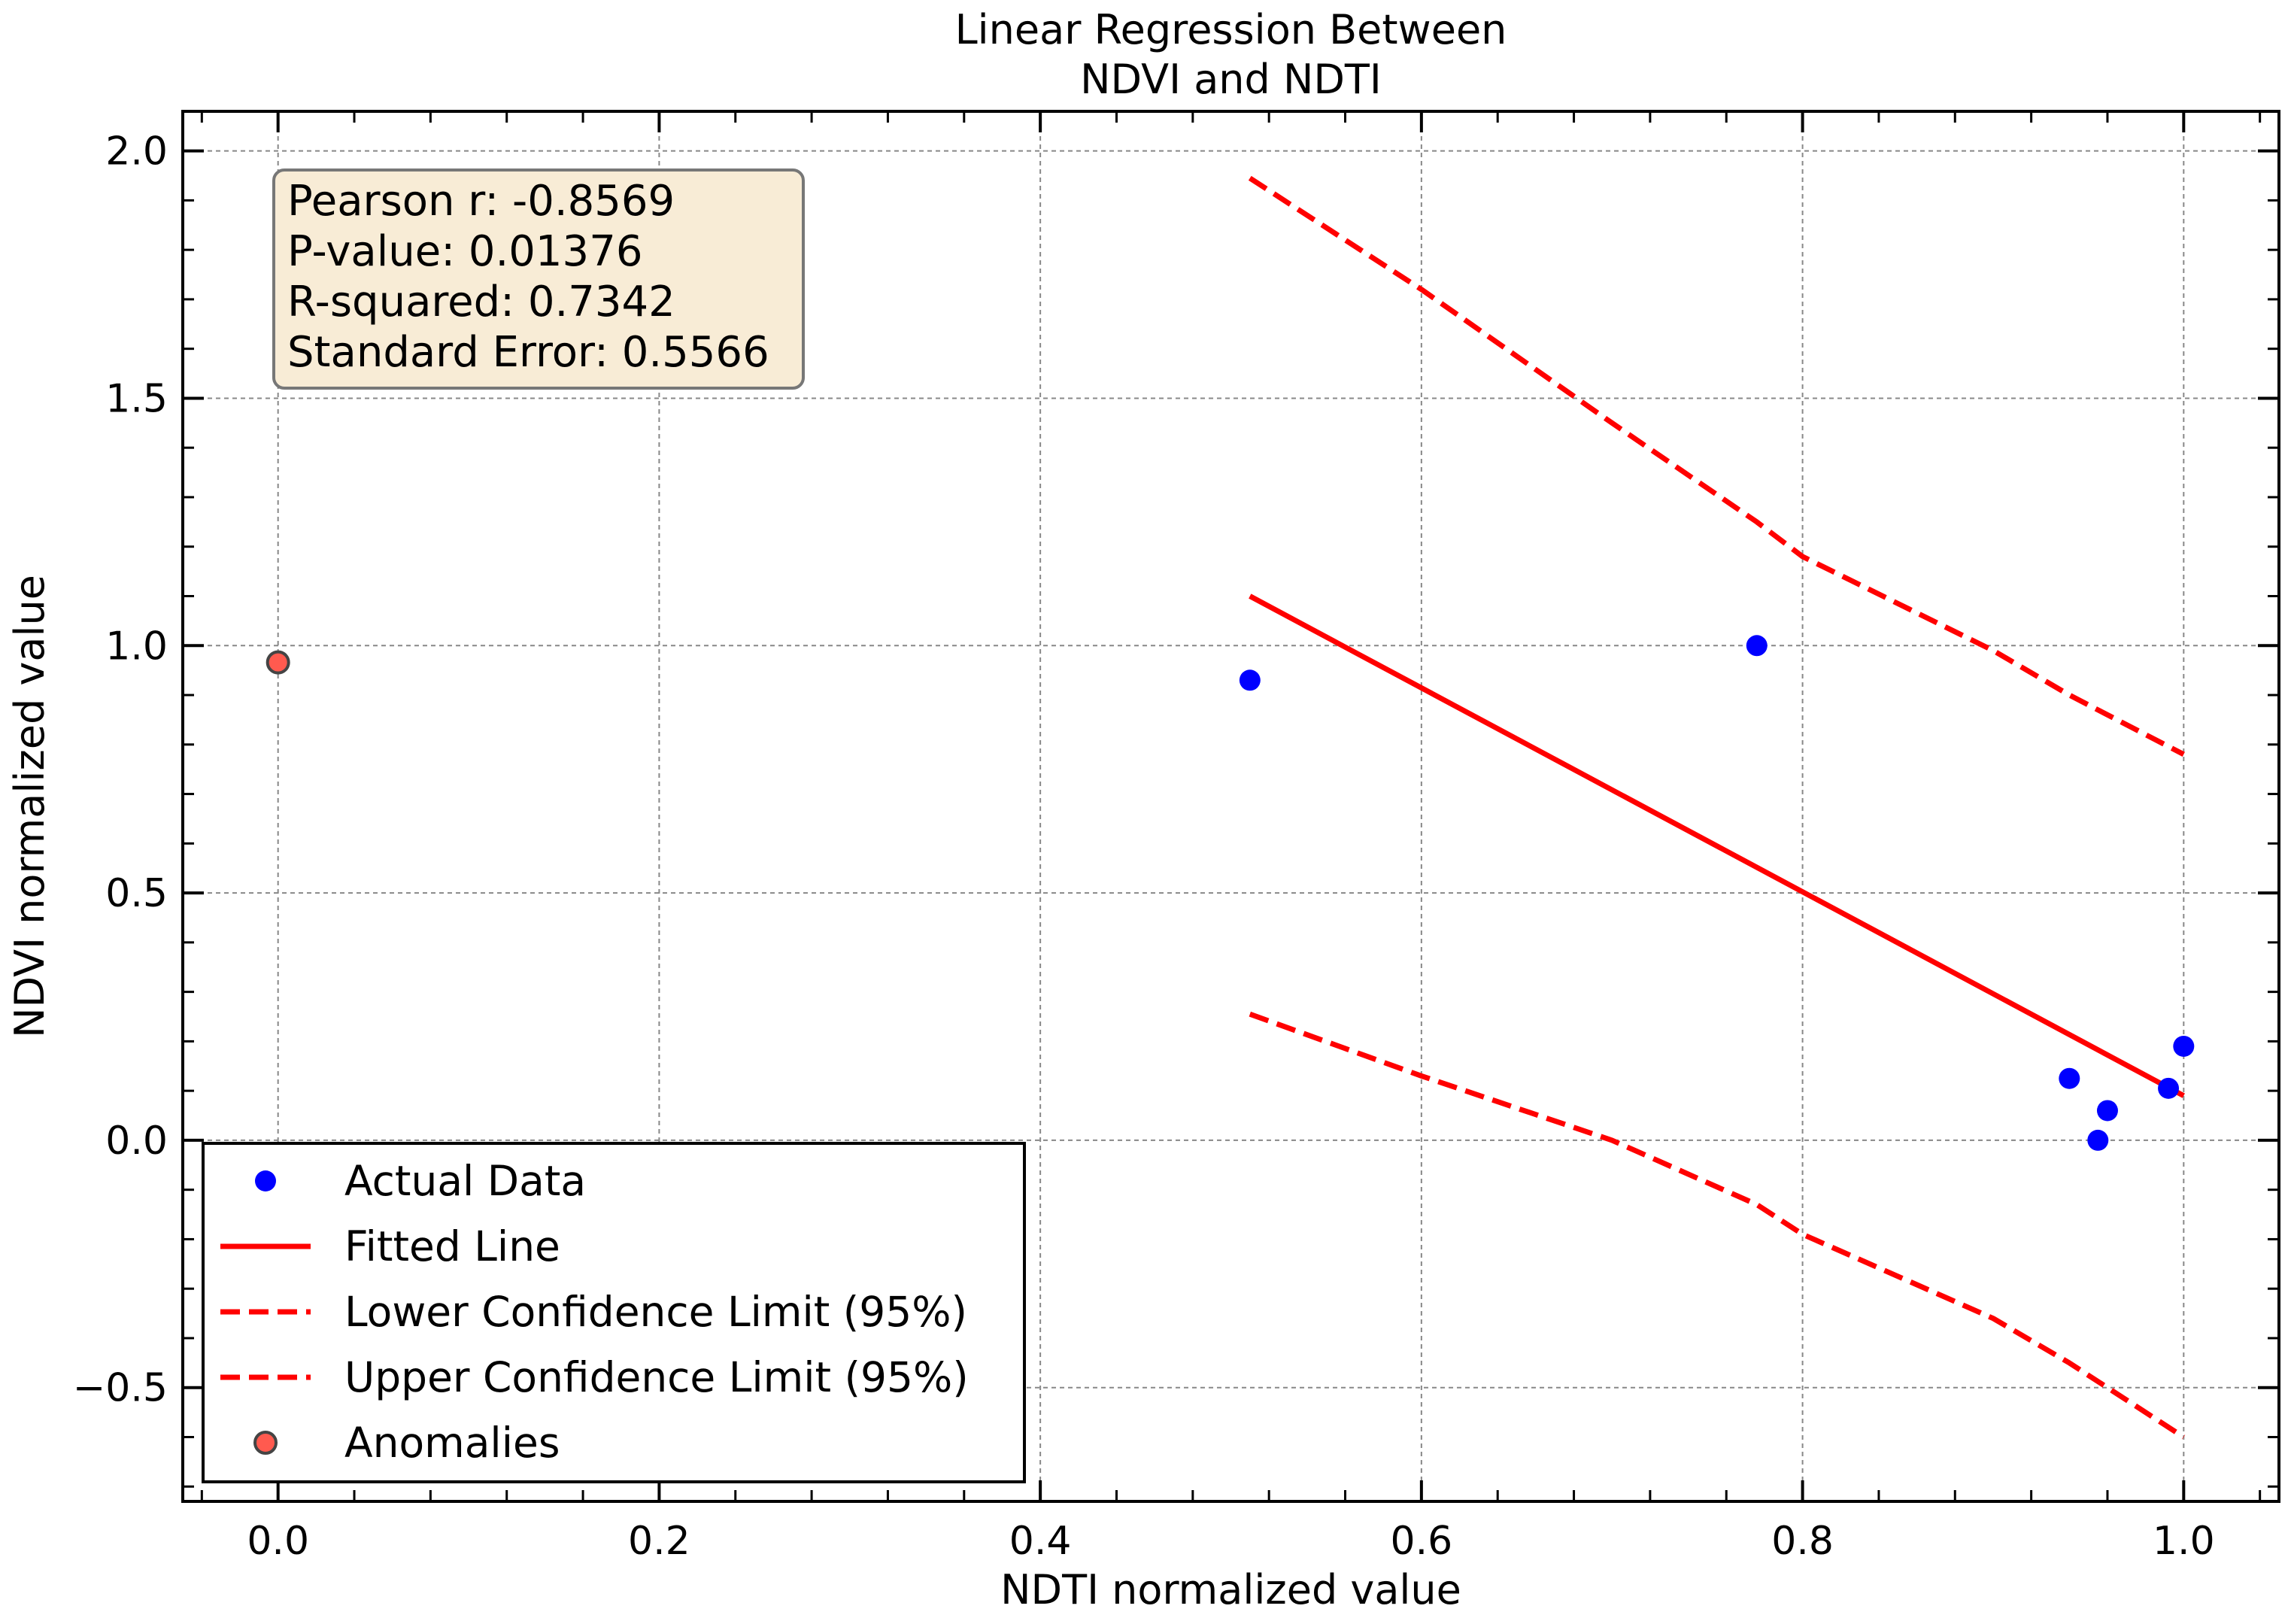 The image size is (2291, 1624). I want to click on y-tick-label: 2.0, so click(136, 152).